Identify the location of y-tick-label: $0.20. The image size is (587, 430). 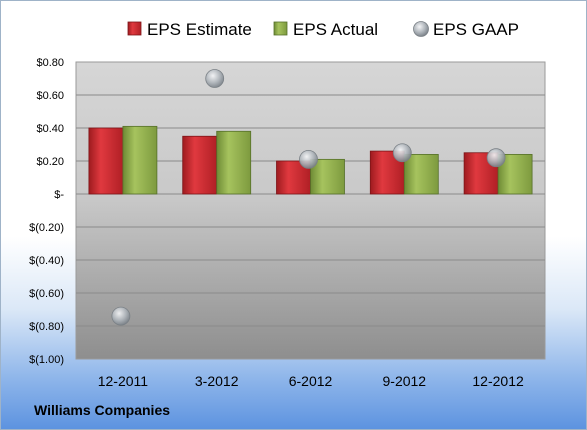
(50, 162).